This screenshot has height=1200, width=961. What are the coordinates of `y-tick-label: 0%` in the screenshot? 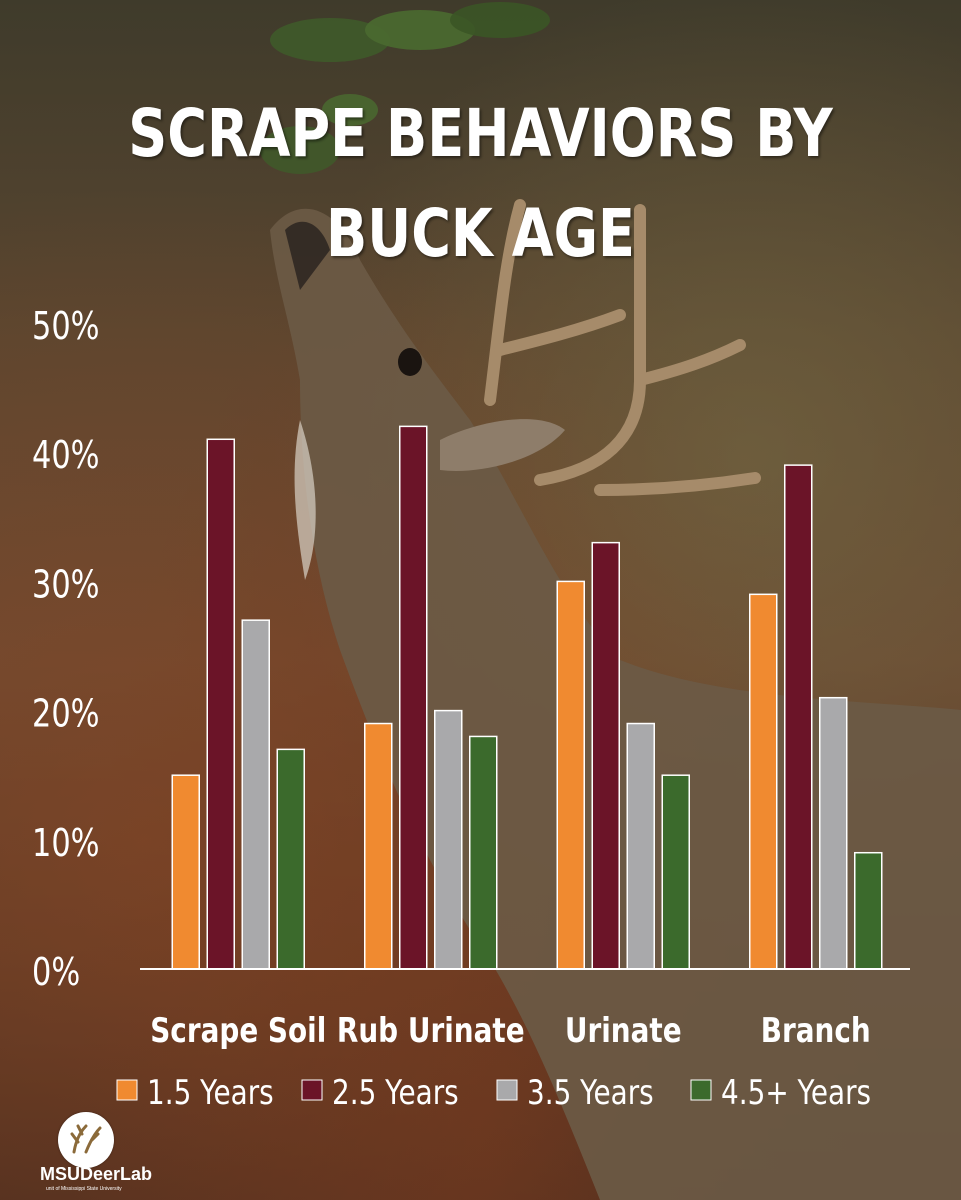 It's located at (56, 973).